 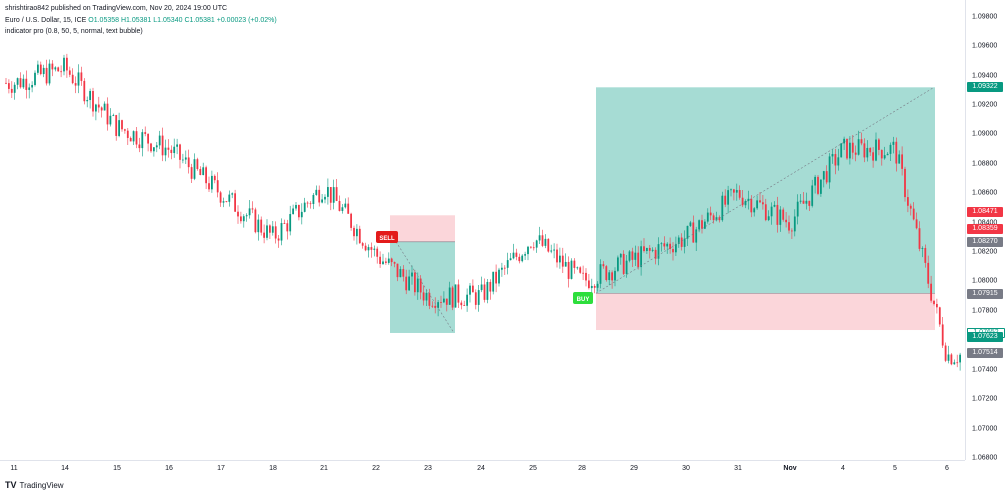 What do you see at coordinates (985, 458) in the screenshot?
I see `price-tick-label: 1.06800` at bounding box center [985, 458].